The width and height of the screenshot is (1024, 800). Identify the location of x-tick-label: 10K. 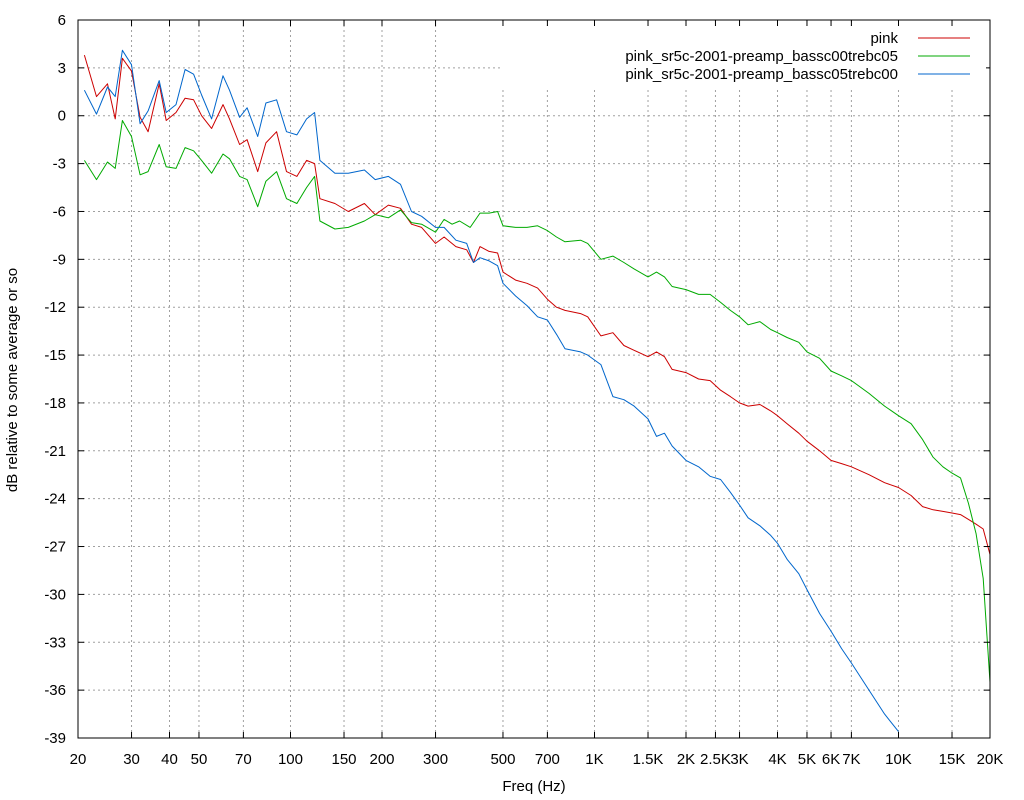
(898, 759).